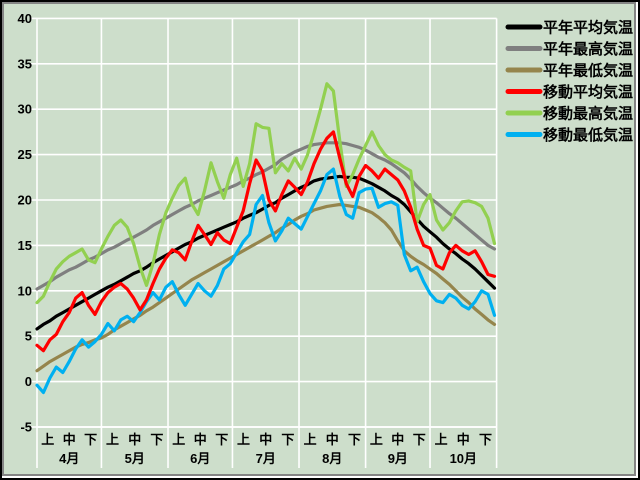 The width and height of the screenshot is (640, 480). I want to click on legend-label: 平年平均気温, so click(588, 28).